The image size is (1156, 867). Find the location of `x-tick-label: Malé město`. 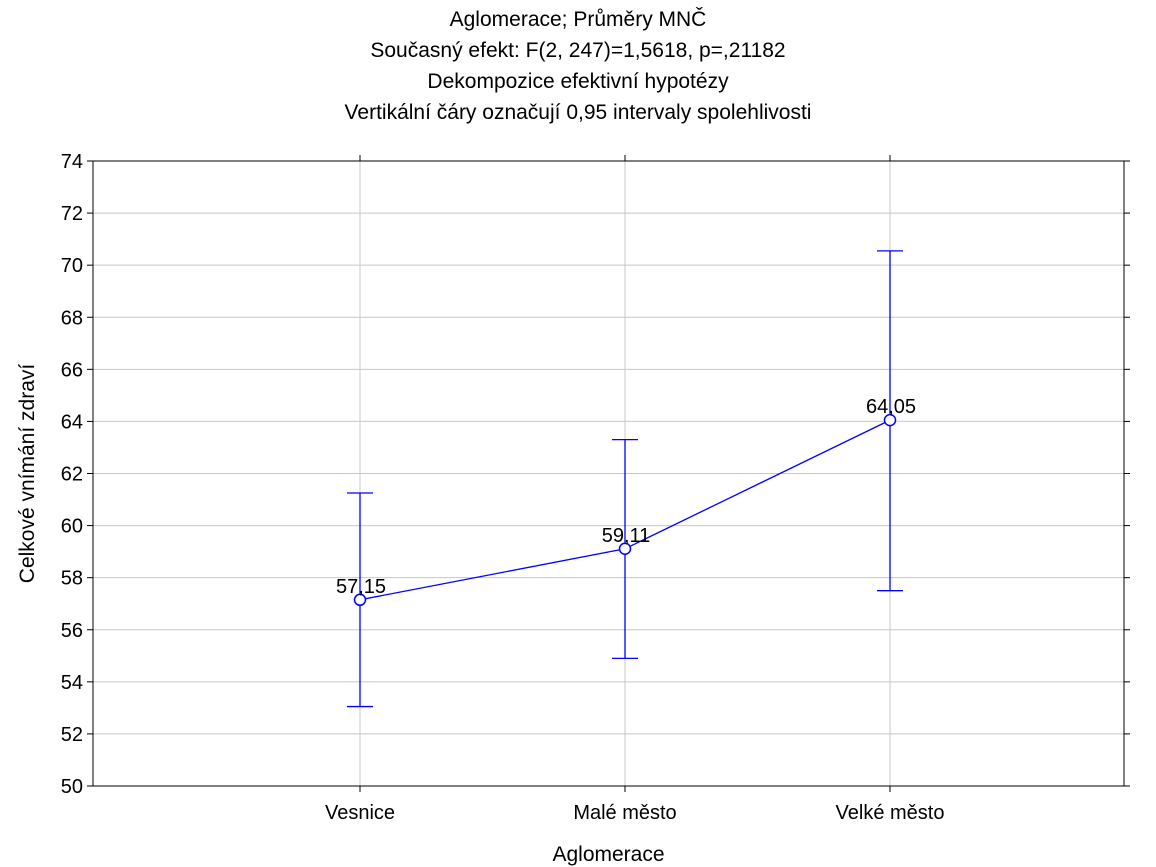

x-tick-label: Malé město is located at coordinates (624, 813).